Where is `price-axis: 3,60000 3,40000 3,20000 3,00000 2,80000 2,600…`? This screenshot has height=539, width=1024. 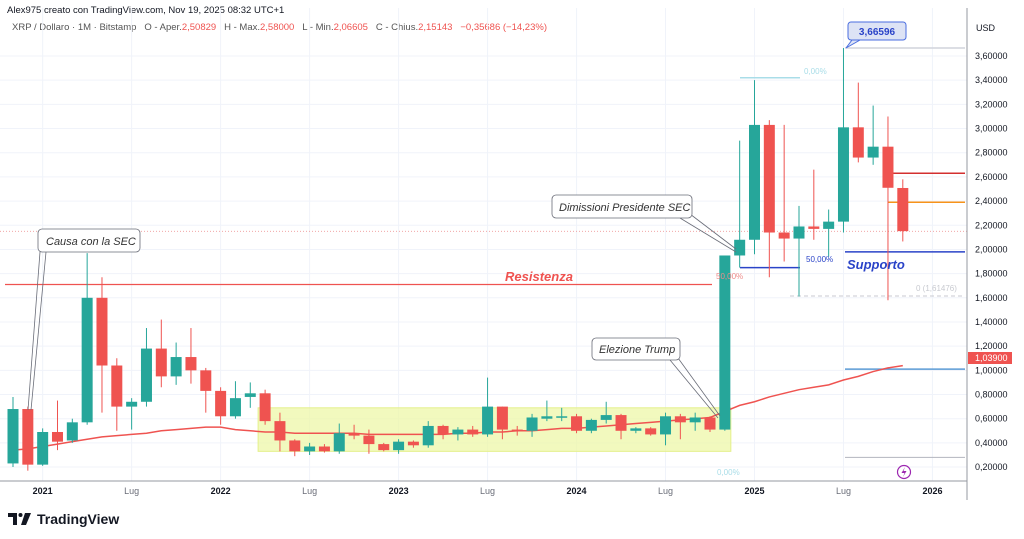 price-axis: 3,60000 3,40000 3,20000 3,00000 2,80000 2,600… is located at coordinates (991, 261).